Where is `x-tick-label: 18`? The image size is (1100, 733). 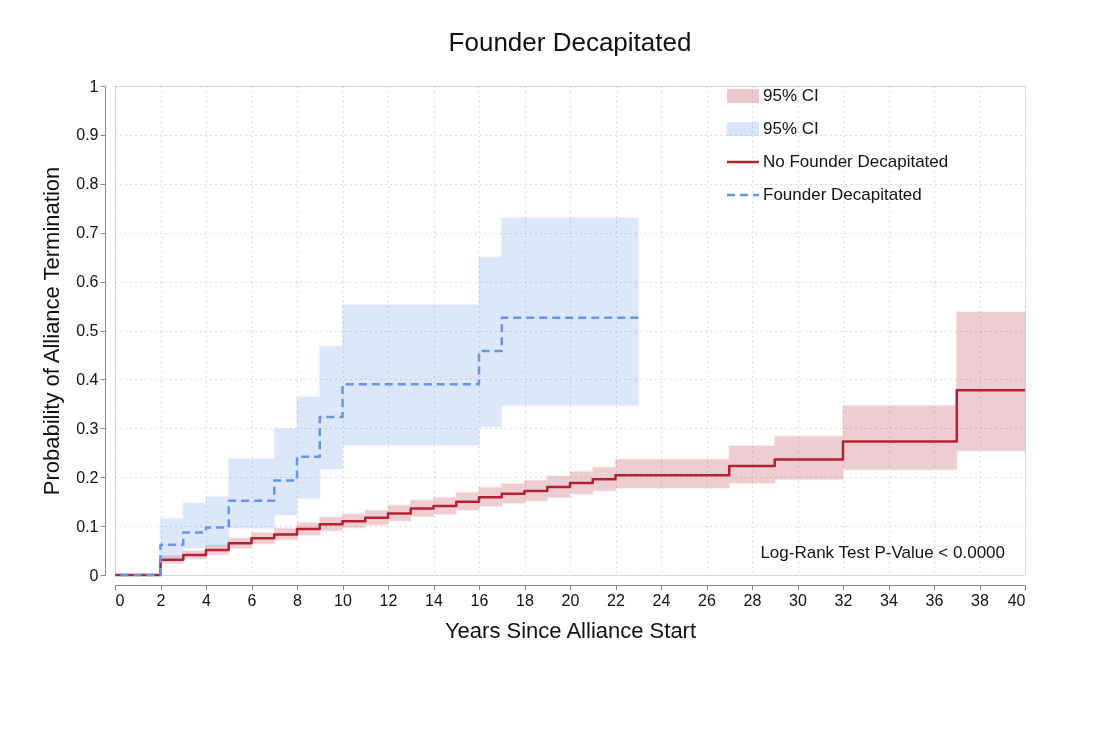 x-tick-label: 18 is located at coordinates (525, 600).